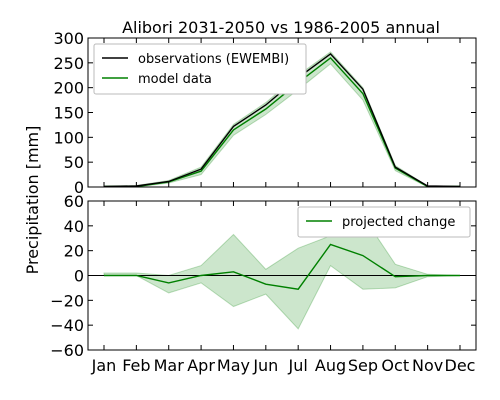  I want to click on chart-title: Alibori 2031-2050 vs 1986-2005 annual, so click(281, 27).